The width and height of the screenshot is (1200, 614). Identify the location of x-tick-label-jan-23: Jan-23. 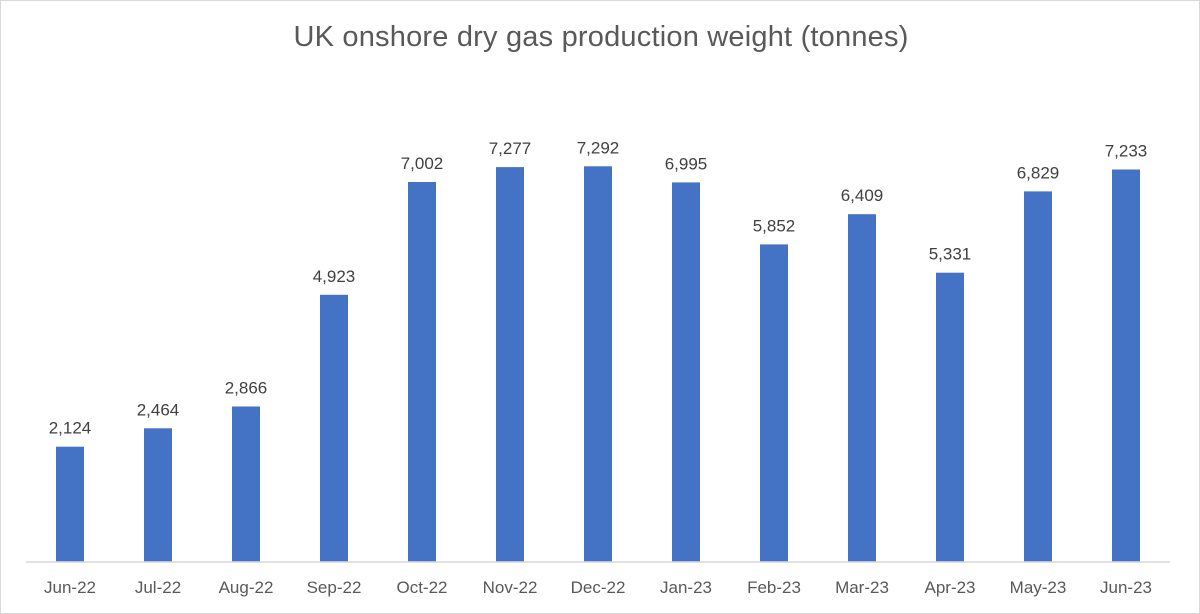
(686, 587).